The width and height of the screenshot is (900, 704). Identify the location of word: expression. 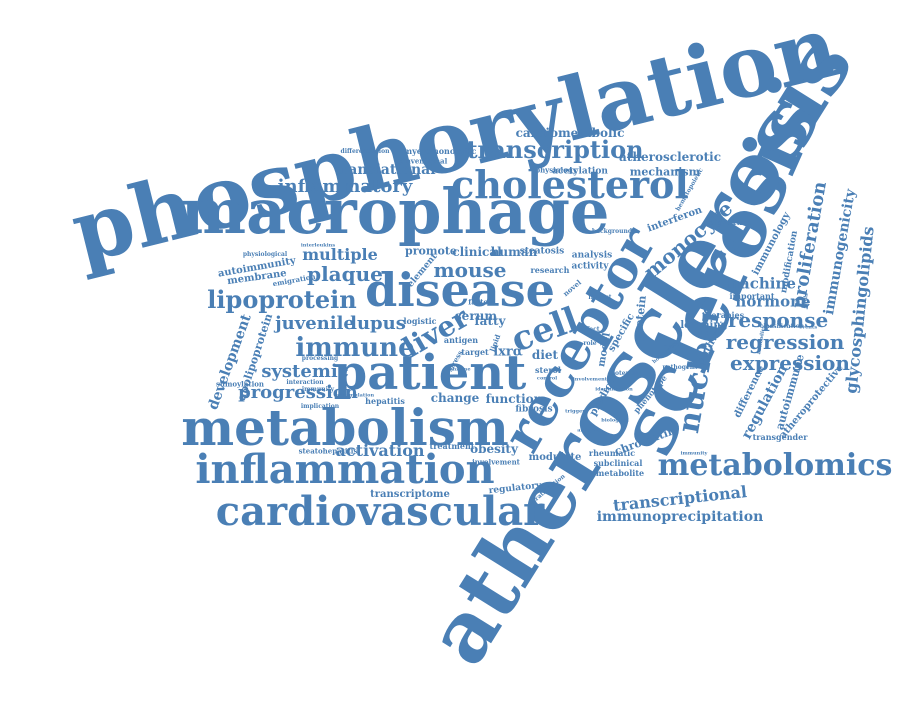
(790, 363).